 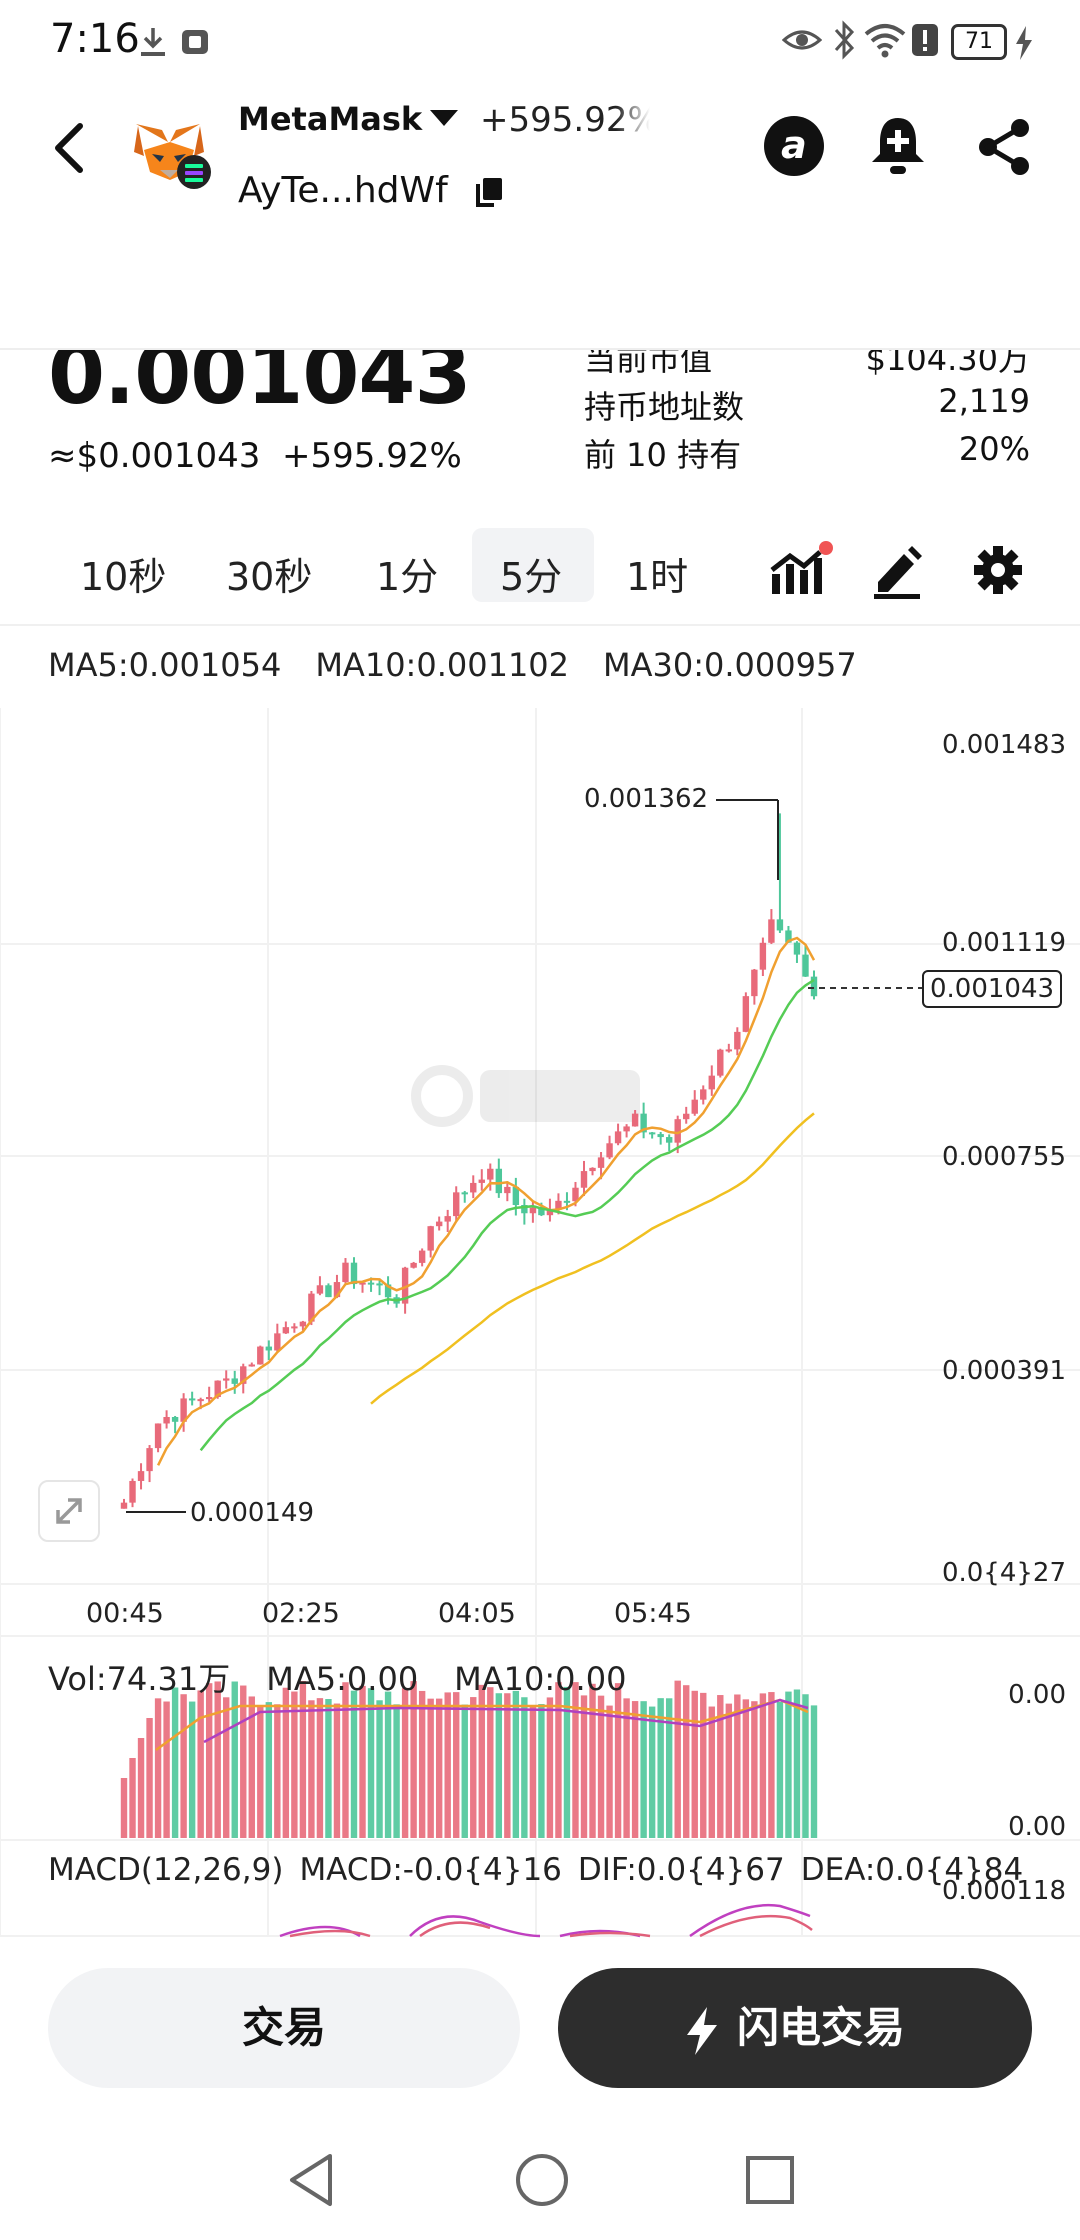 I want to click on trade-button: 交易, so click(x=284, y=2028).